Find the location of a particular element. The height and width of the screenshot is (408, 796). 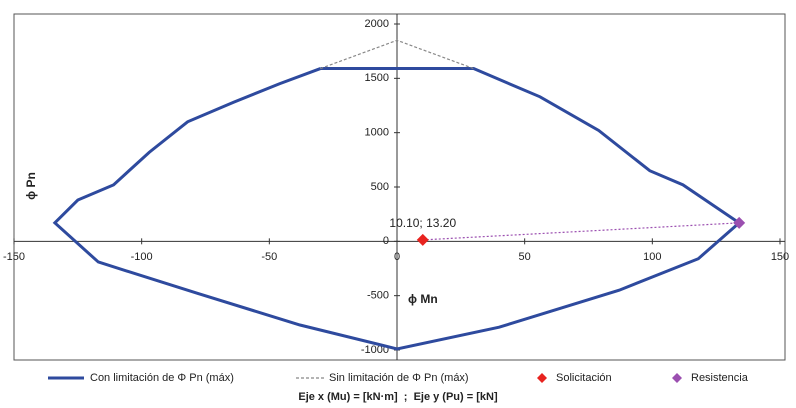

y-tick-label: 2000 is located at coordinates (377, 24).